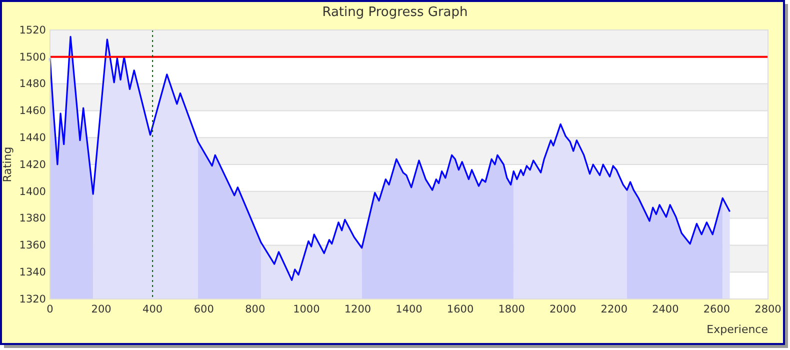 This screenshot has height=350, width=790. Describe the element at coordinates (32, 192) in the screenshot. I see `y-tick-label: 1400` at that location.